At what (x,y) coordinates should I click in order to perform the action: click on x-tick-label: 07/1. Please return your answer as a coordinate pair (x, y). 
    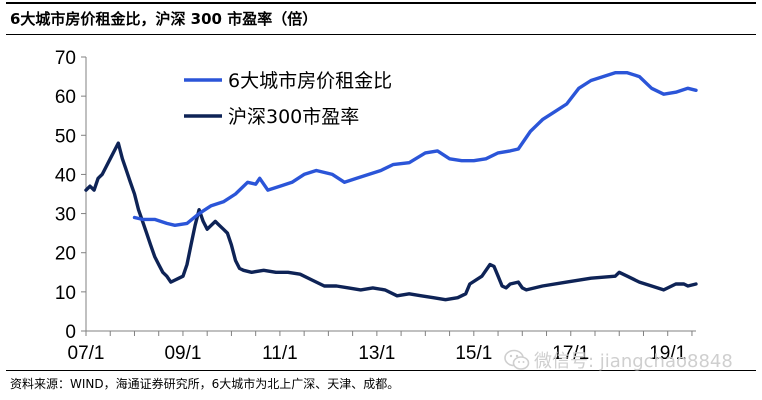
    Looking at the image, I should click on (86, 353).